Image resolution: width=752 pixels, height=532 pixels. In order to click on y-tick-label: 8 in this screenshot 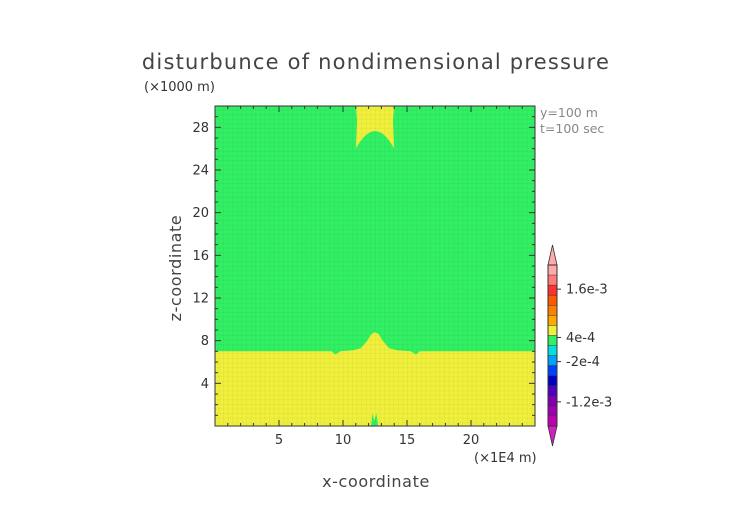, I will do `click(205, 341)`.